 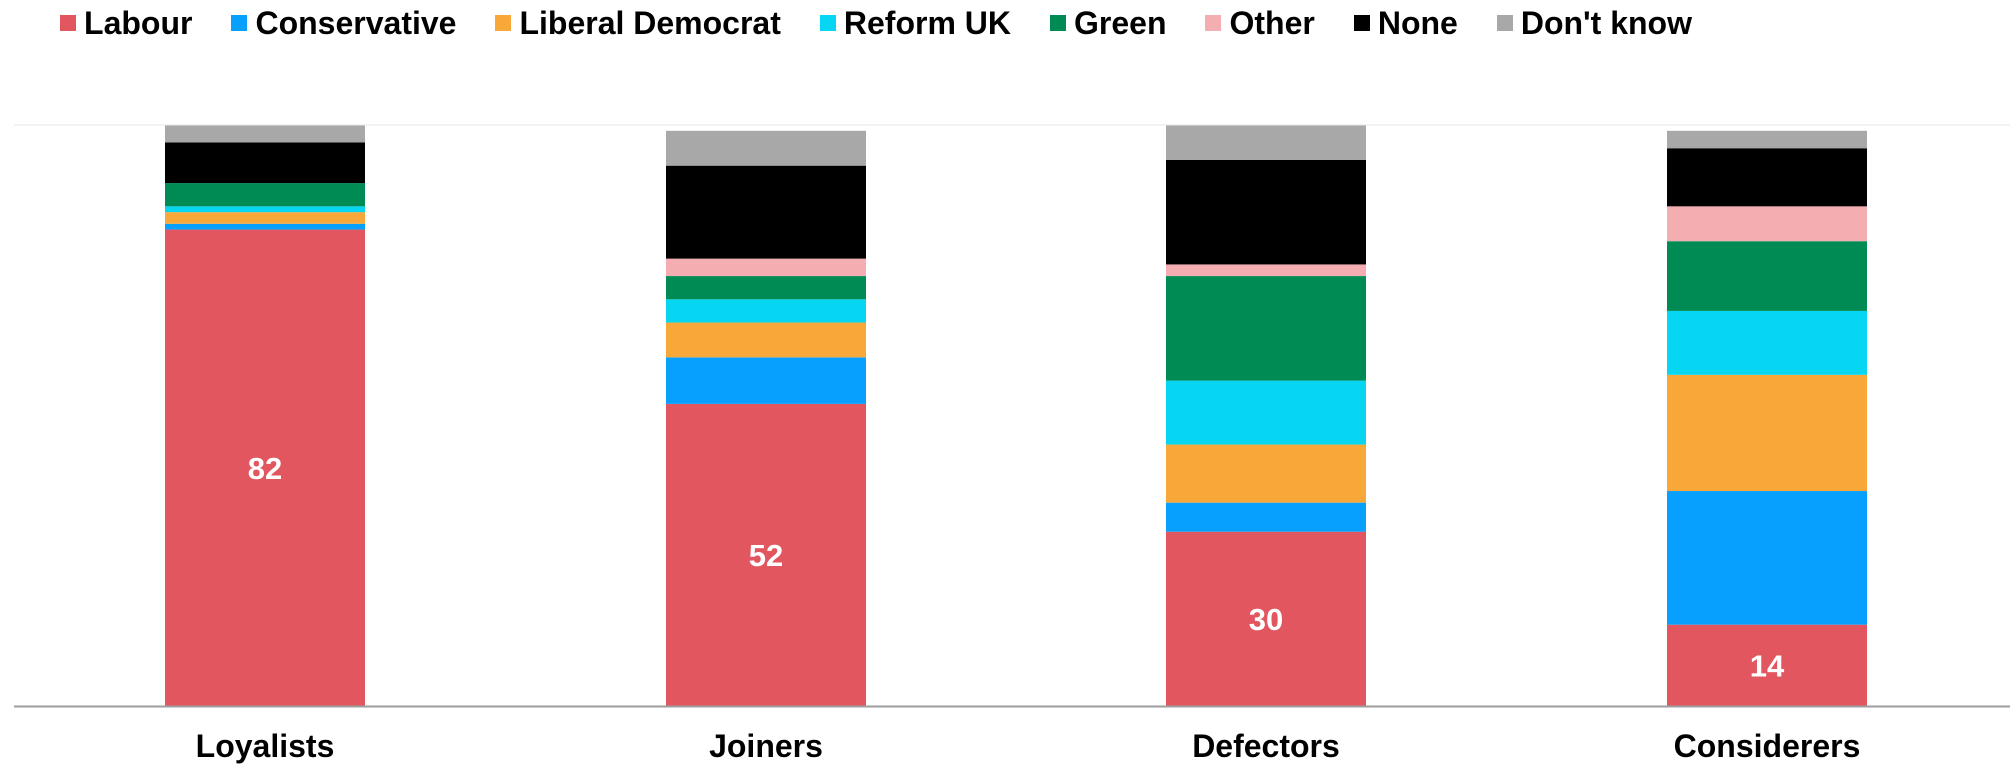 I want to click on legend-item-green: Green, so click(x=1108, y=23).